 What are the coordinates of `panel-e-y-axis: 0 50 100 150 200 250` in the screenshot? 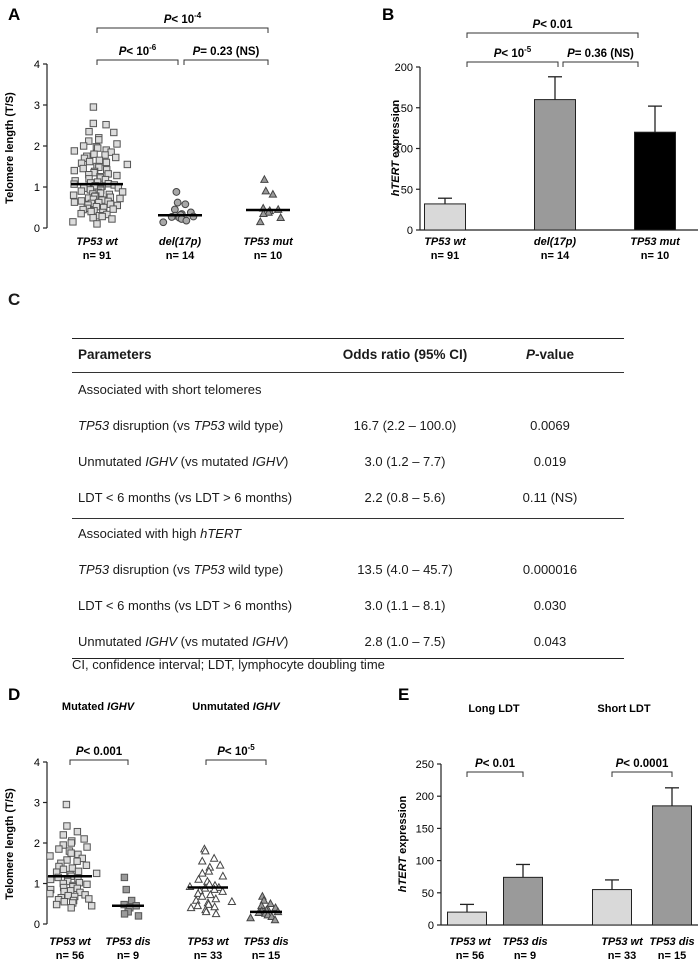 It's located at (557, 845).